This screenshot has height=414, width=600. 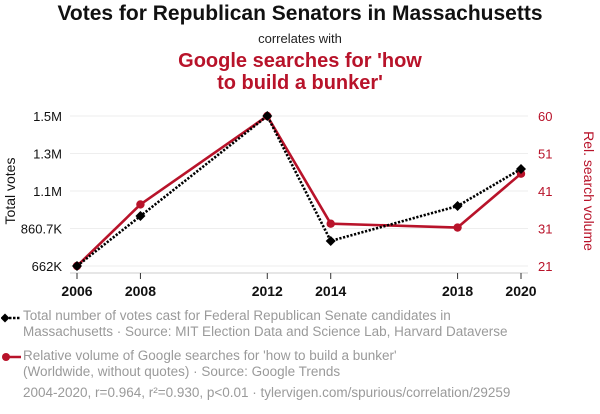 I want to click on y-right-tick-label: 60, so click(x=545, y=116).